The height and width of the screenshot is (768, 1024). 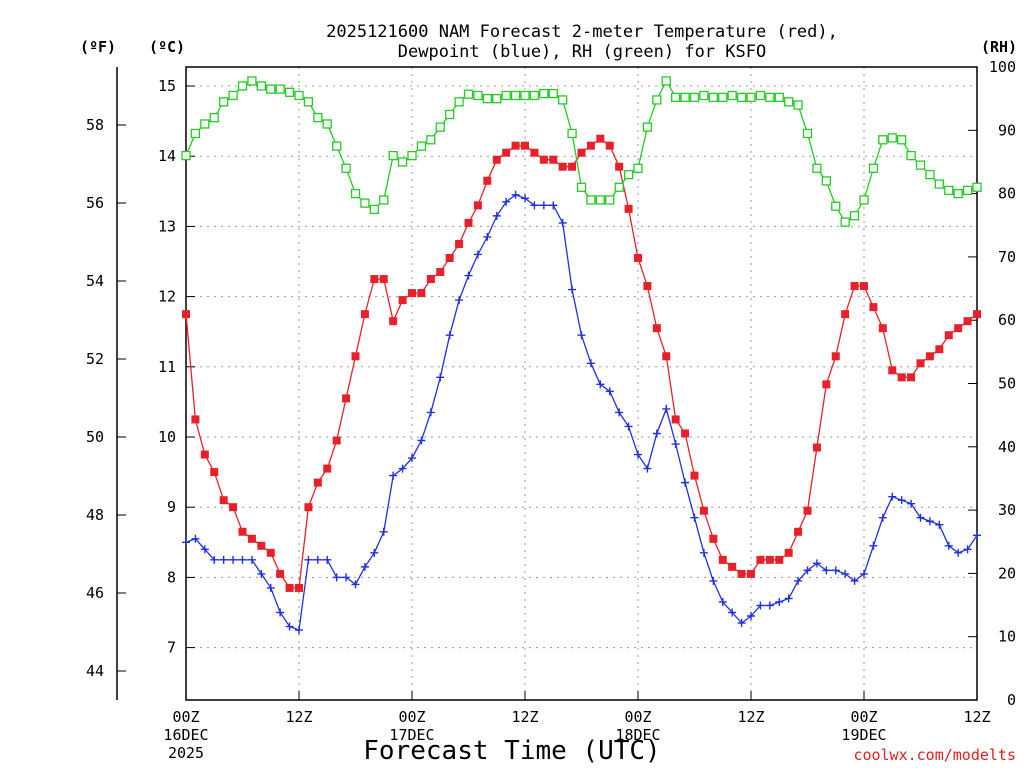 I want to click on f-tick-label: 56, so click(x=95, y=203).